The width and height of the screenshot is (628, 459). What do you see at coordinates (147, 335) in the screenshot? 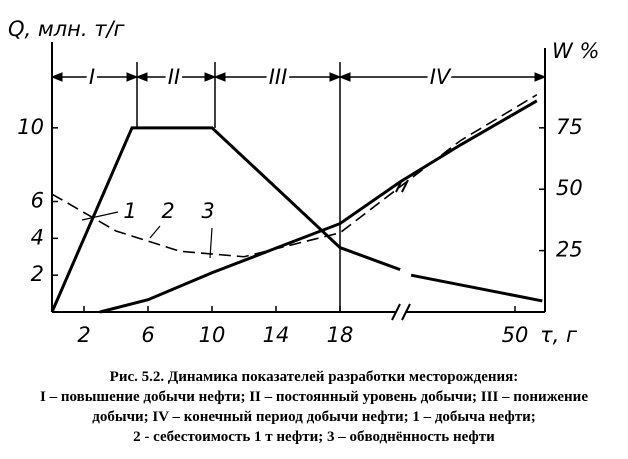
I see `x-tick-label: 6` at bounding box center [147, 335].